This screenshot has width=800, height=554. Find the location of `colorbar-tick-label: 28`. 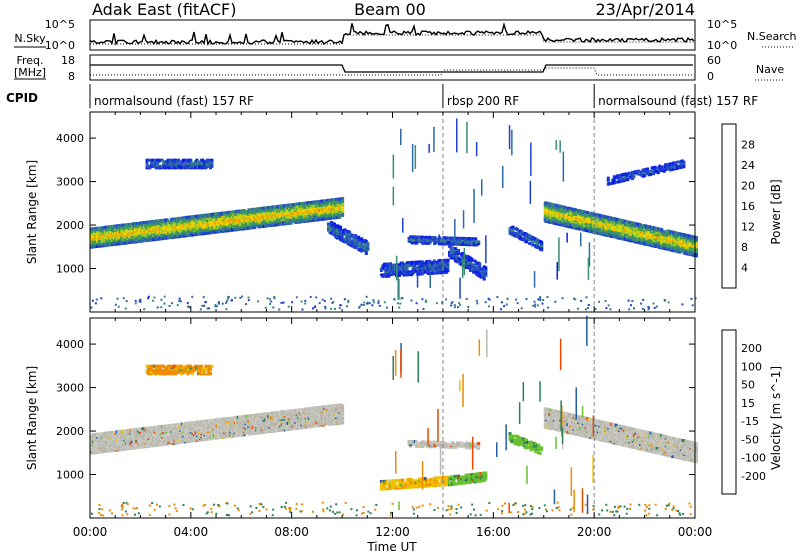

colorbar-tick-label: 28 is located at coordinates (748, 145).